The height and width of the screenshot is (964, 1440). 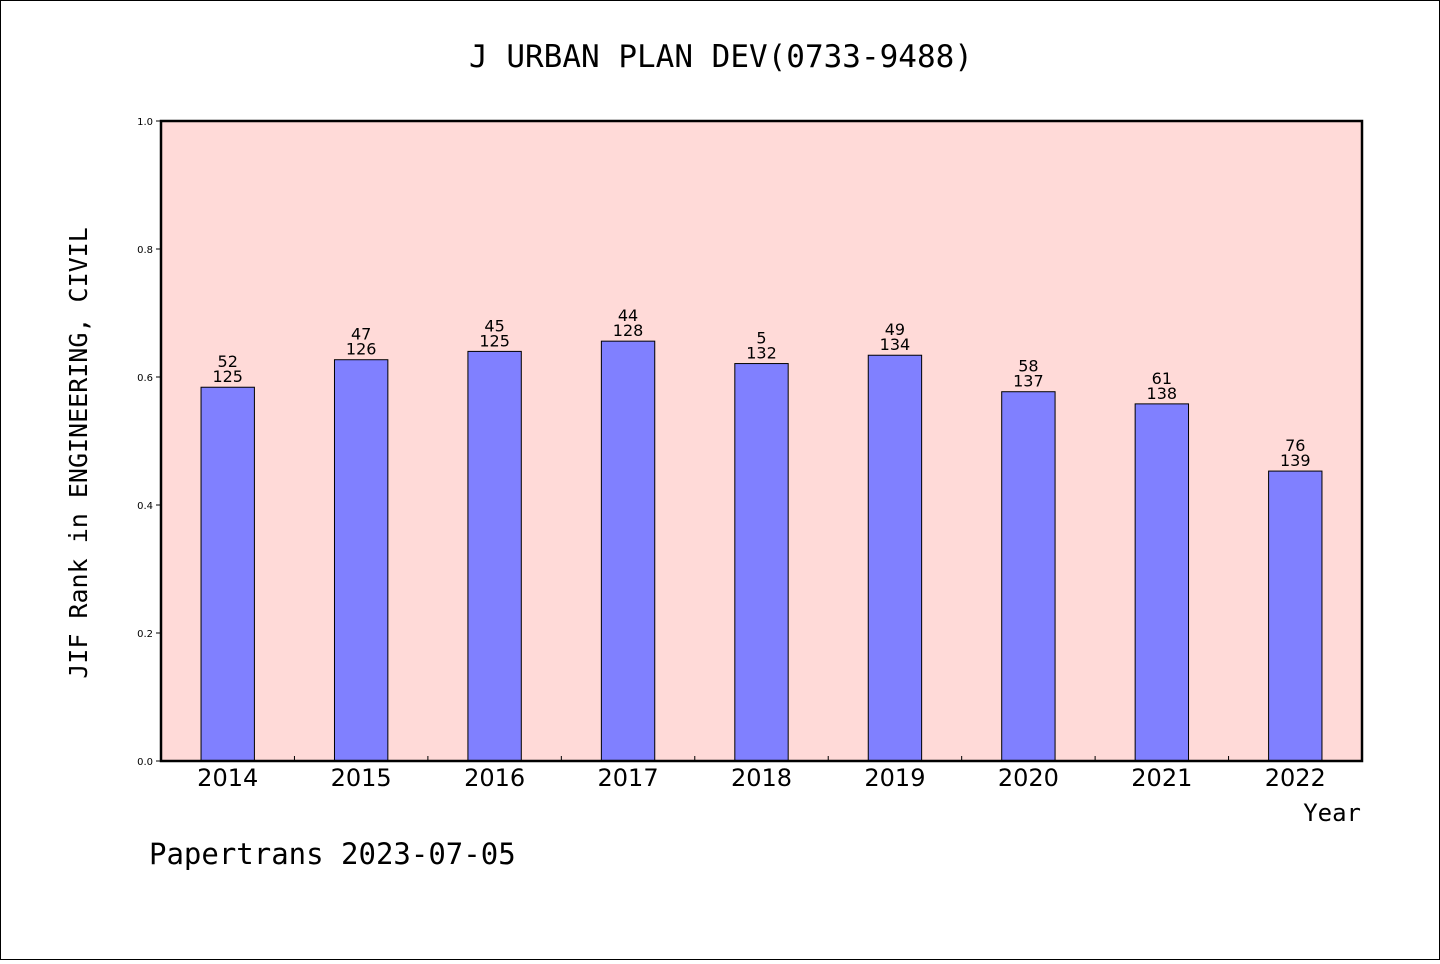 I want to click on bar-rank-label-2020: 58, so click(x=1028, y=366).